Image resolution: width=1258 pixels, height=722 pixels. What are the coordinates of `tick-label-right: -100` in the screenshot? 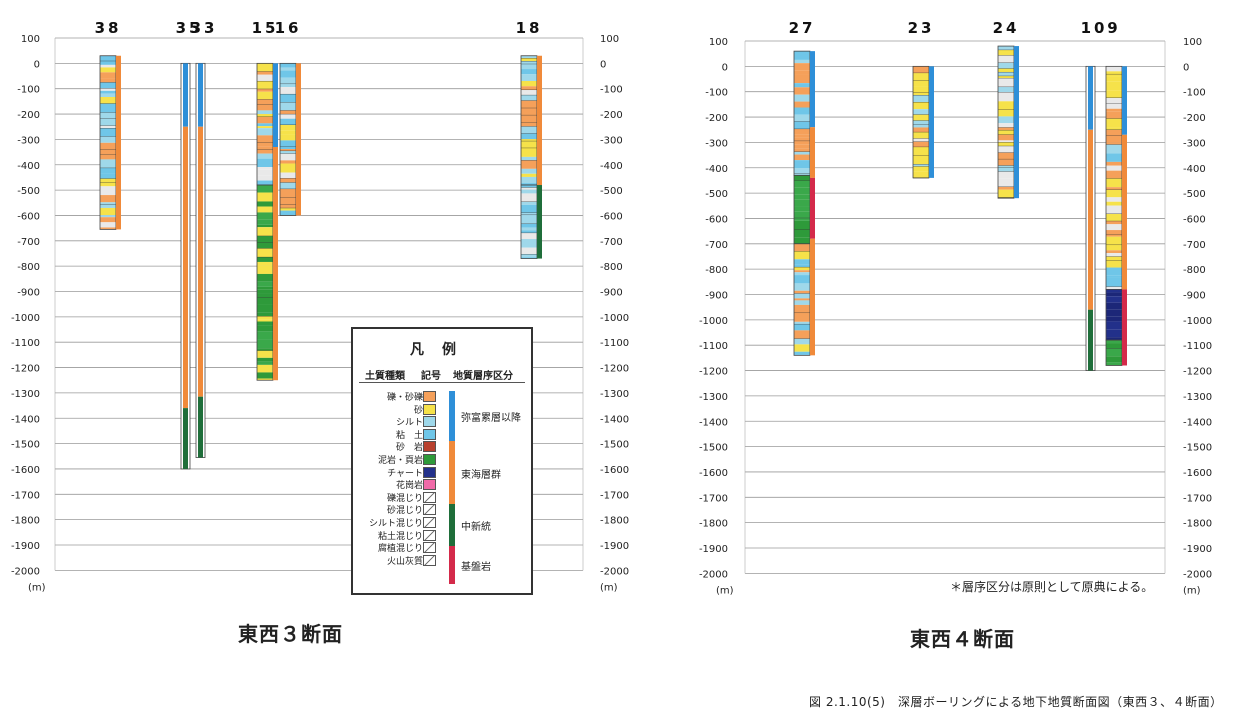 It's located at (1194, 93).